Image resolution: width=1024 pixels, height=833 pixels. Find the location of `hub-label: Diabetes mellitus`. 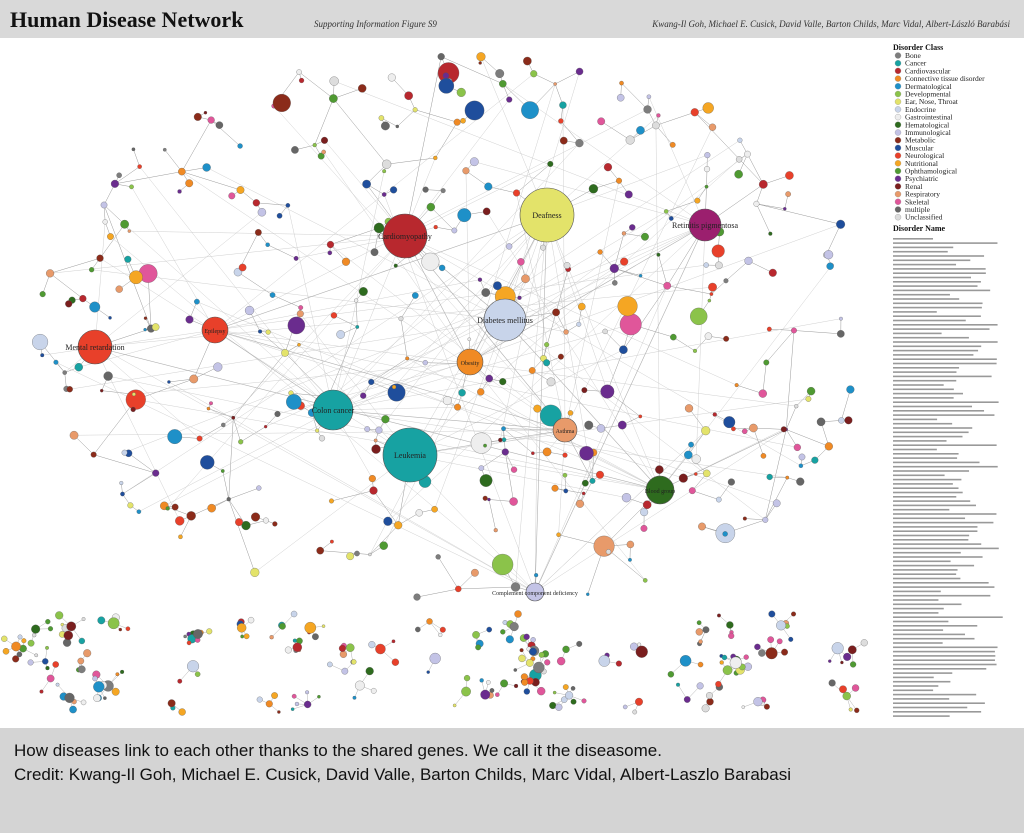

hub-label: Diabetes mellitus is located at coordinates (505, 320).